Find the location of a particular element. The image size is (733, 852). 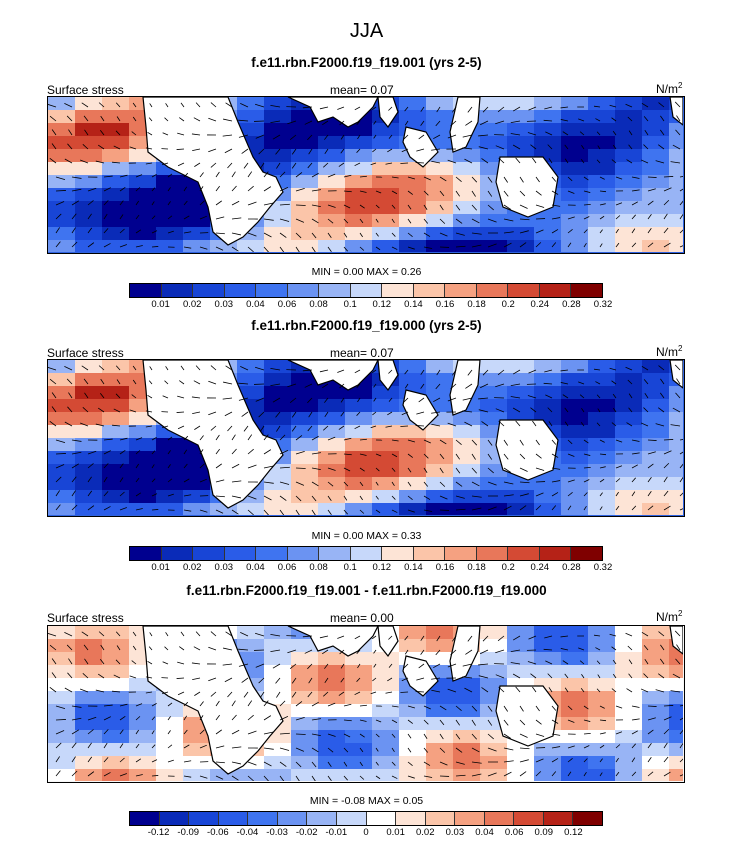

min-value: -0.08 is located at coordinates (353, 801).